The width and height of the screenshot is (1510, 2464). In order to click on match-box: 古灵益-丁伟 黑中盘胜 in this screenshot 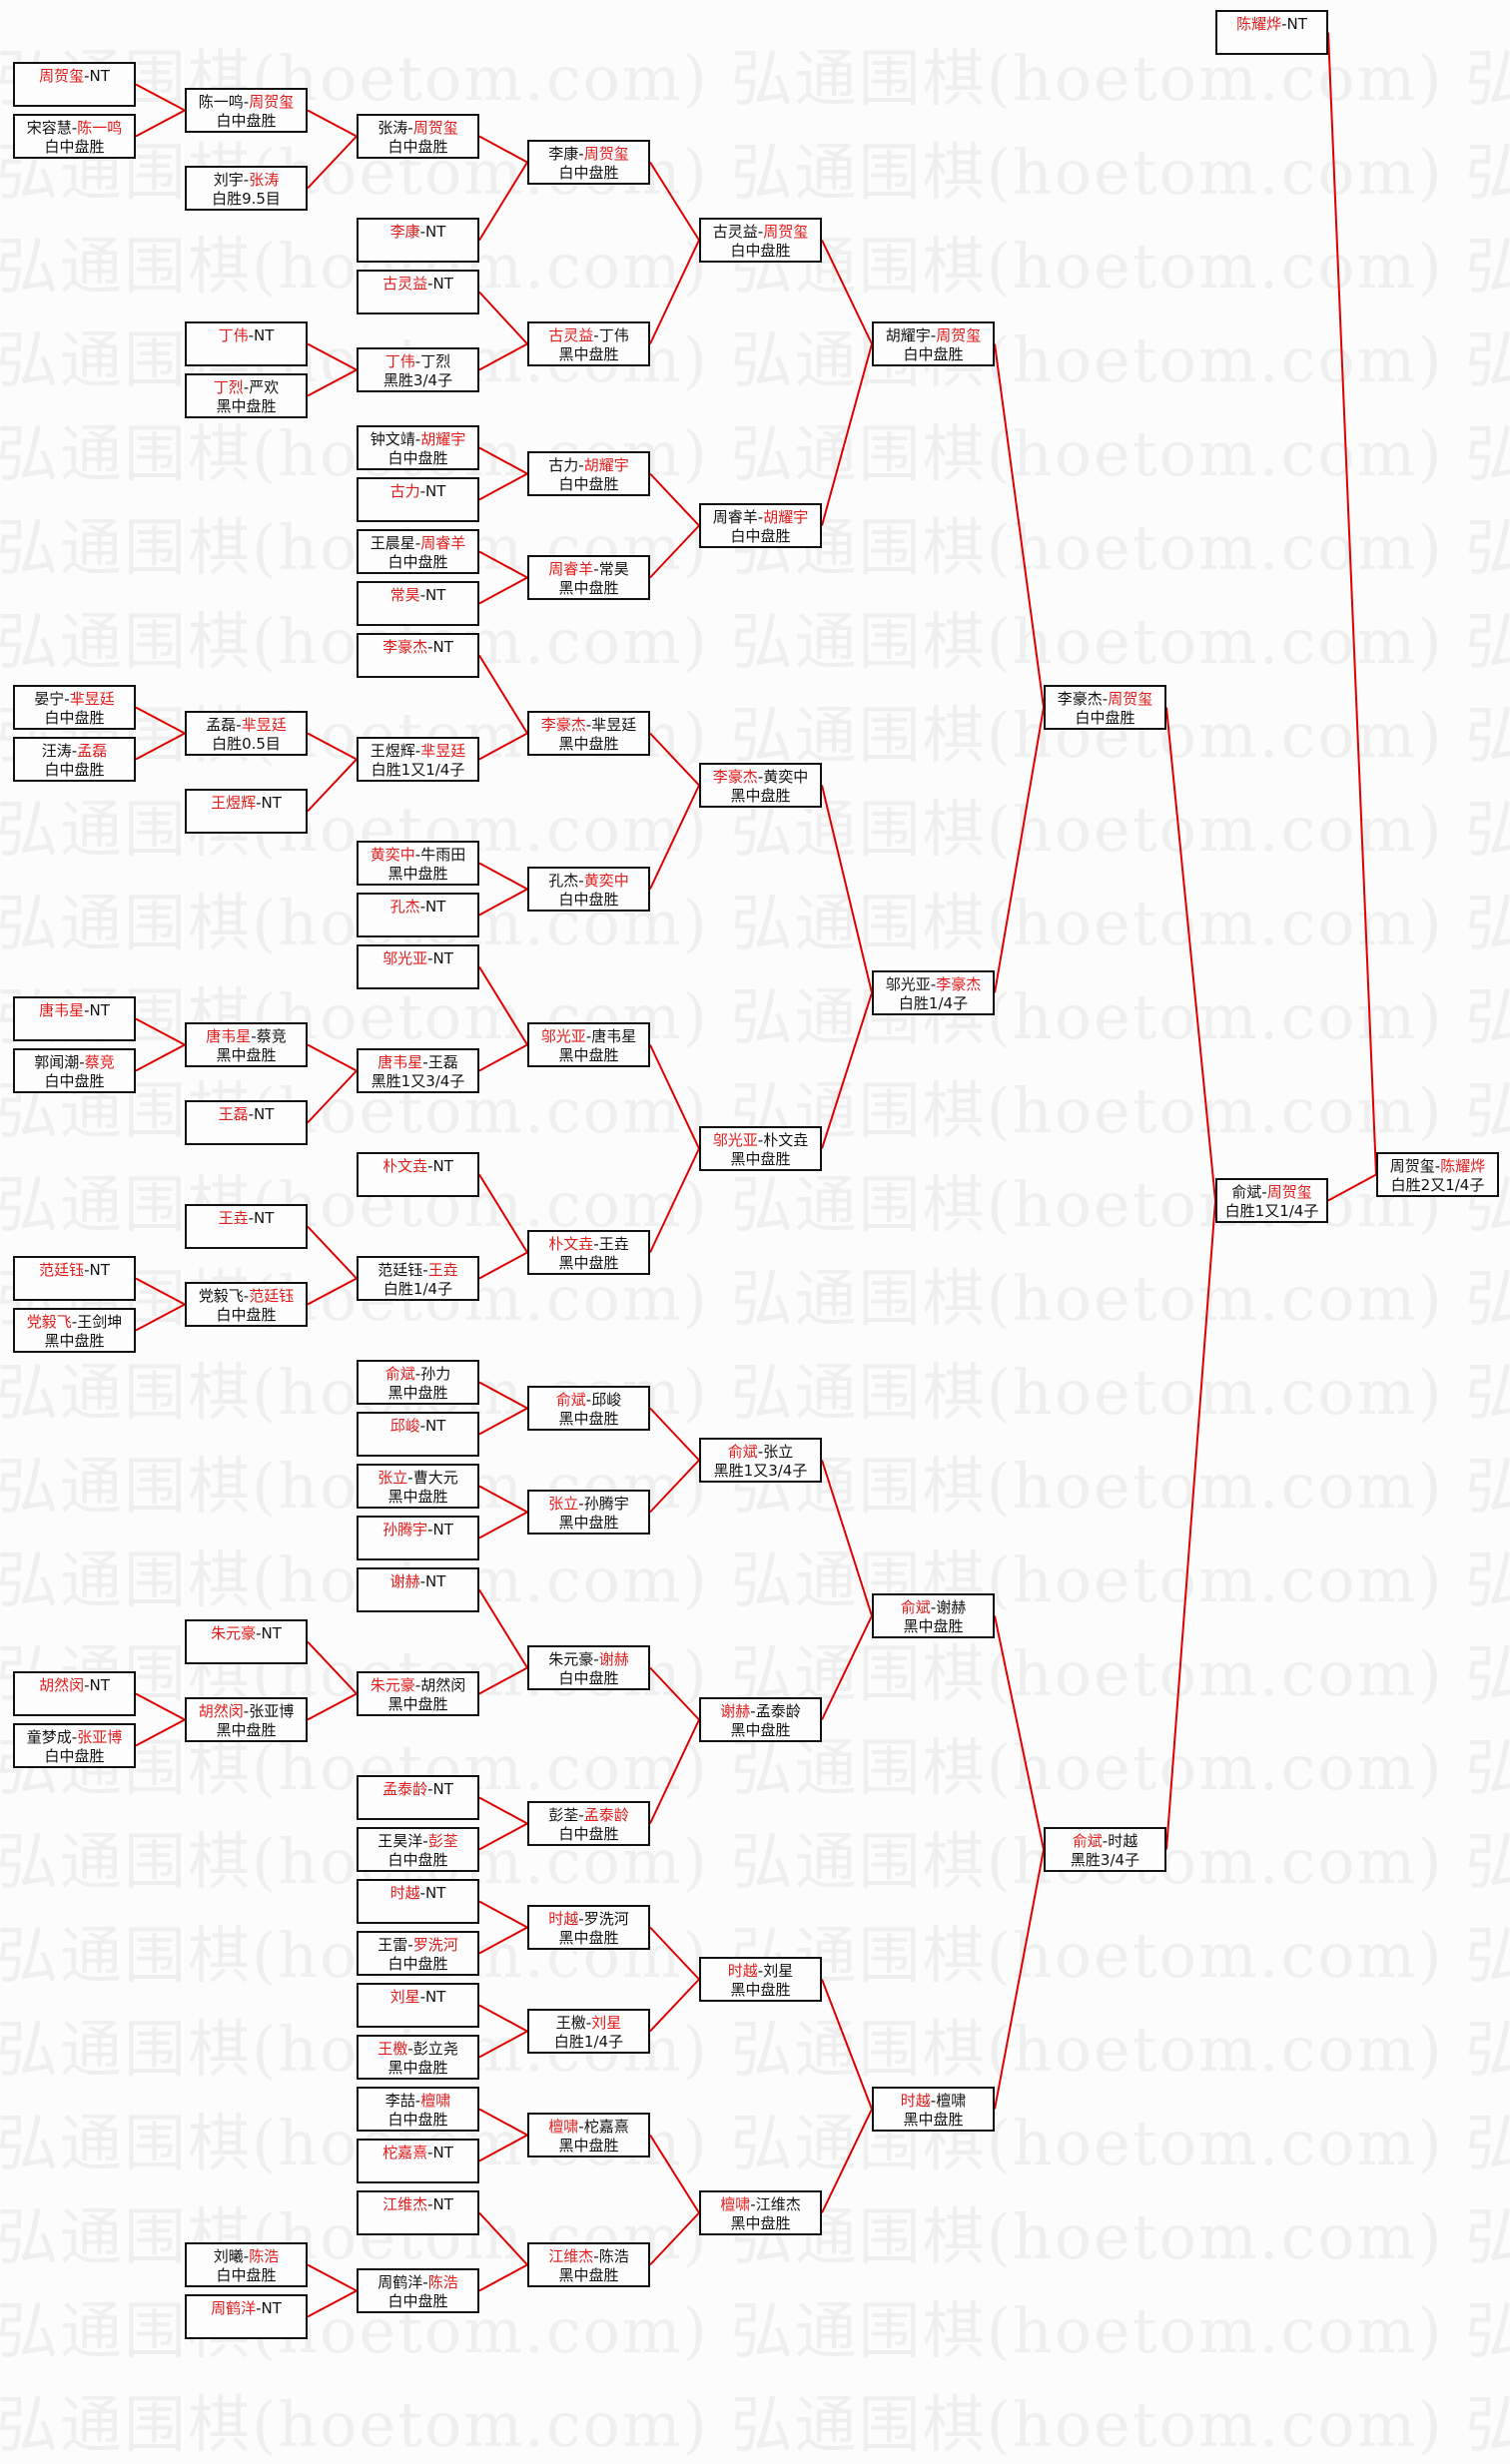, I will do `click(589, 343)`.